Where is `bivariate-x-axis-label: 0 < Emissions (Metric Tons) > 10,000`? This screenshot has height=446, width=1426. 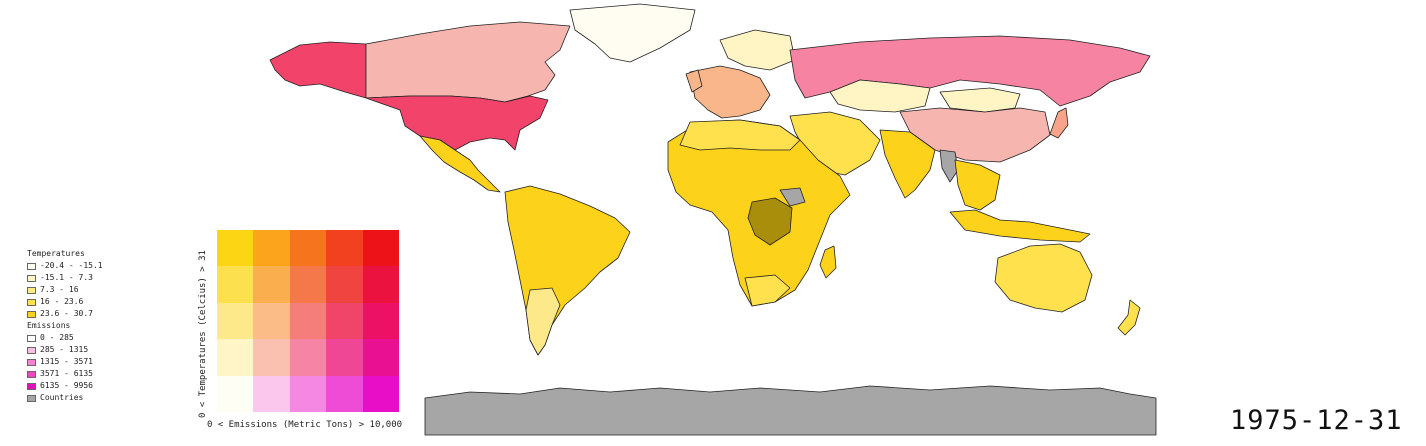 bivariate-x-axis-label: 0 < Emissions (Metric Tons) > 10,000 is located at coordinates (305, 425).